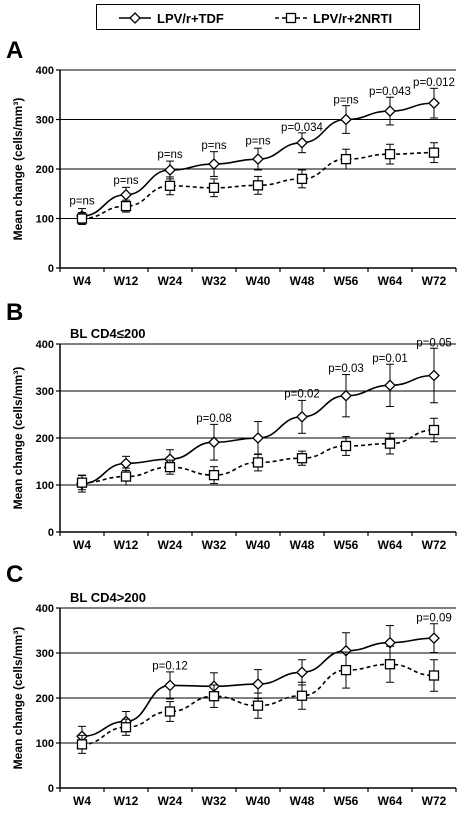 Image resolution: width=464 pixels, height=826 pixels. I want to click on p-value-annotation: p=0.12, so click(170, 667).